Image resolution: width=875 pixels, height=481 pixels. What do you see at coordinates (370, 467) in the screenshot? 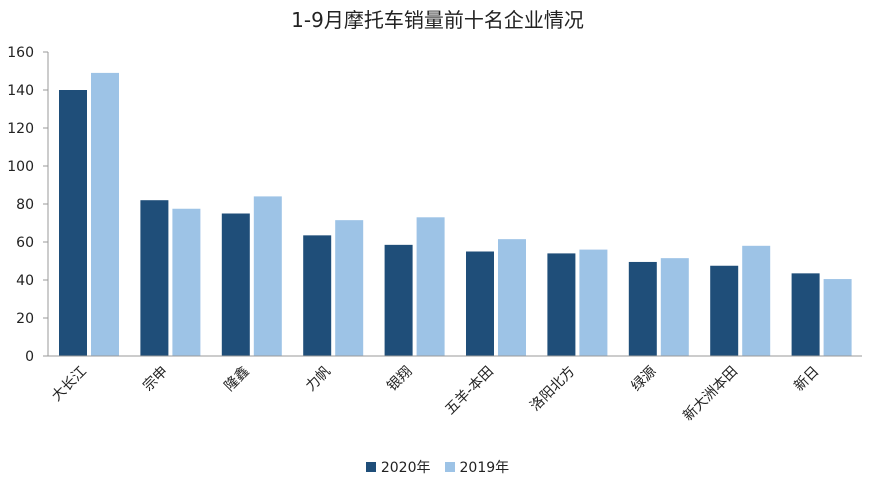
I see `legend-swatch-2020` at bounding box center [370, 467].